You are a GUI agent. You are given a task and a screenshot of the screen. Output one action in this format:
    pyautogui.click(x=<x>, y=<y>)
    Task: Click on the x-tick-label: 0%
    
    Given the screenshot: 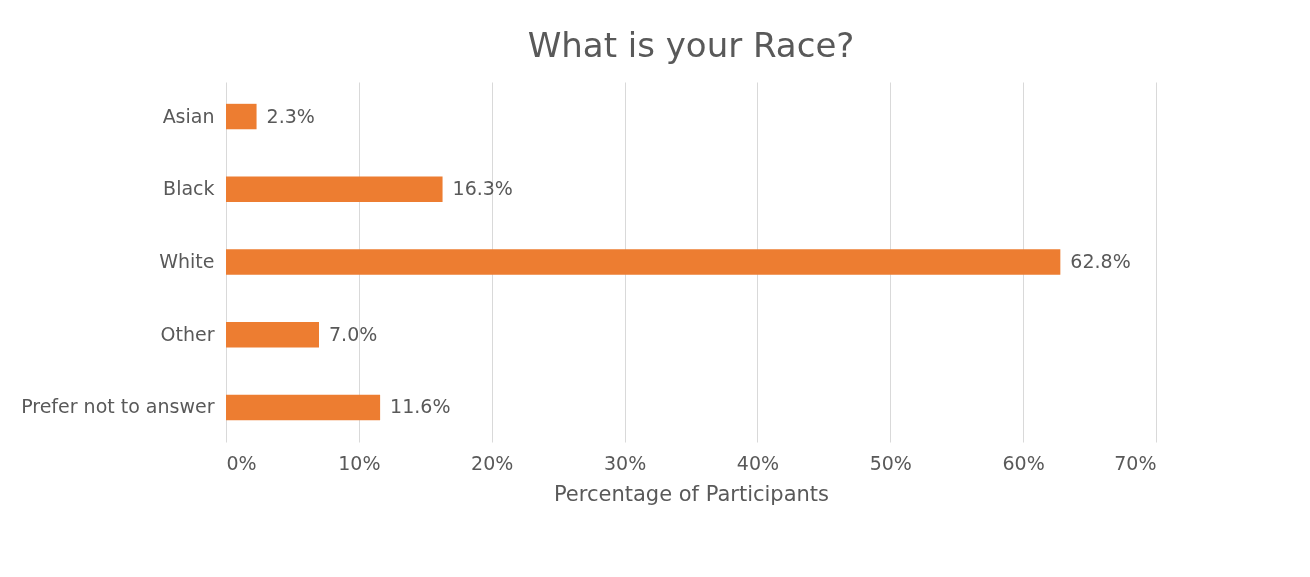 What is the action you would take?
    pyautogui.click(x=241, y=462)
    